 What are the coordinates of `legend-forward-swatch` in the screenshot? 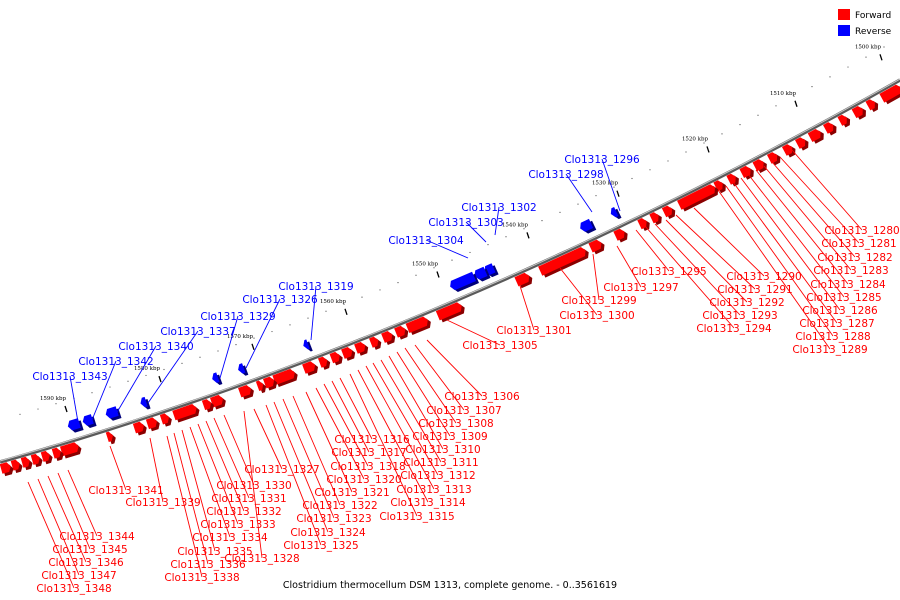 It's located at (844, 14).